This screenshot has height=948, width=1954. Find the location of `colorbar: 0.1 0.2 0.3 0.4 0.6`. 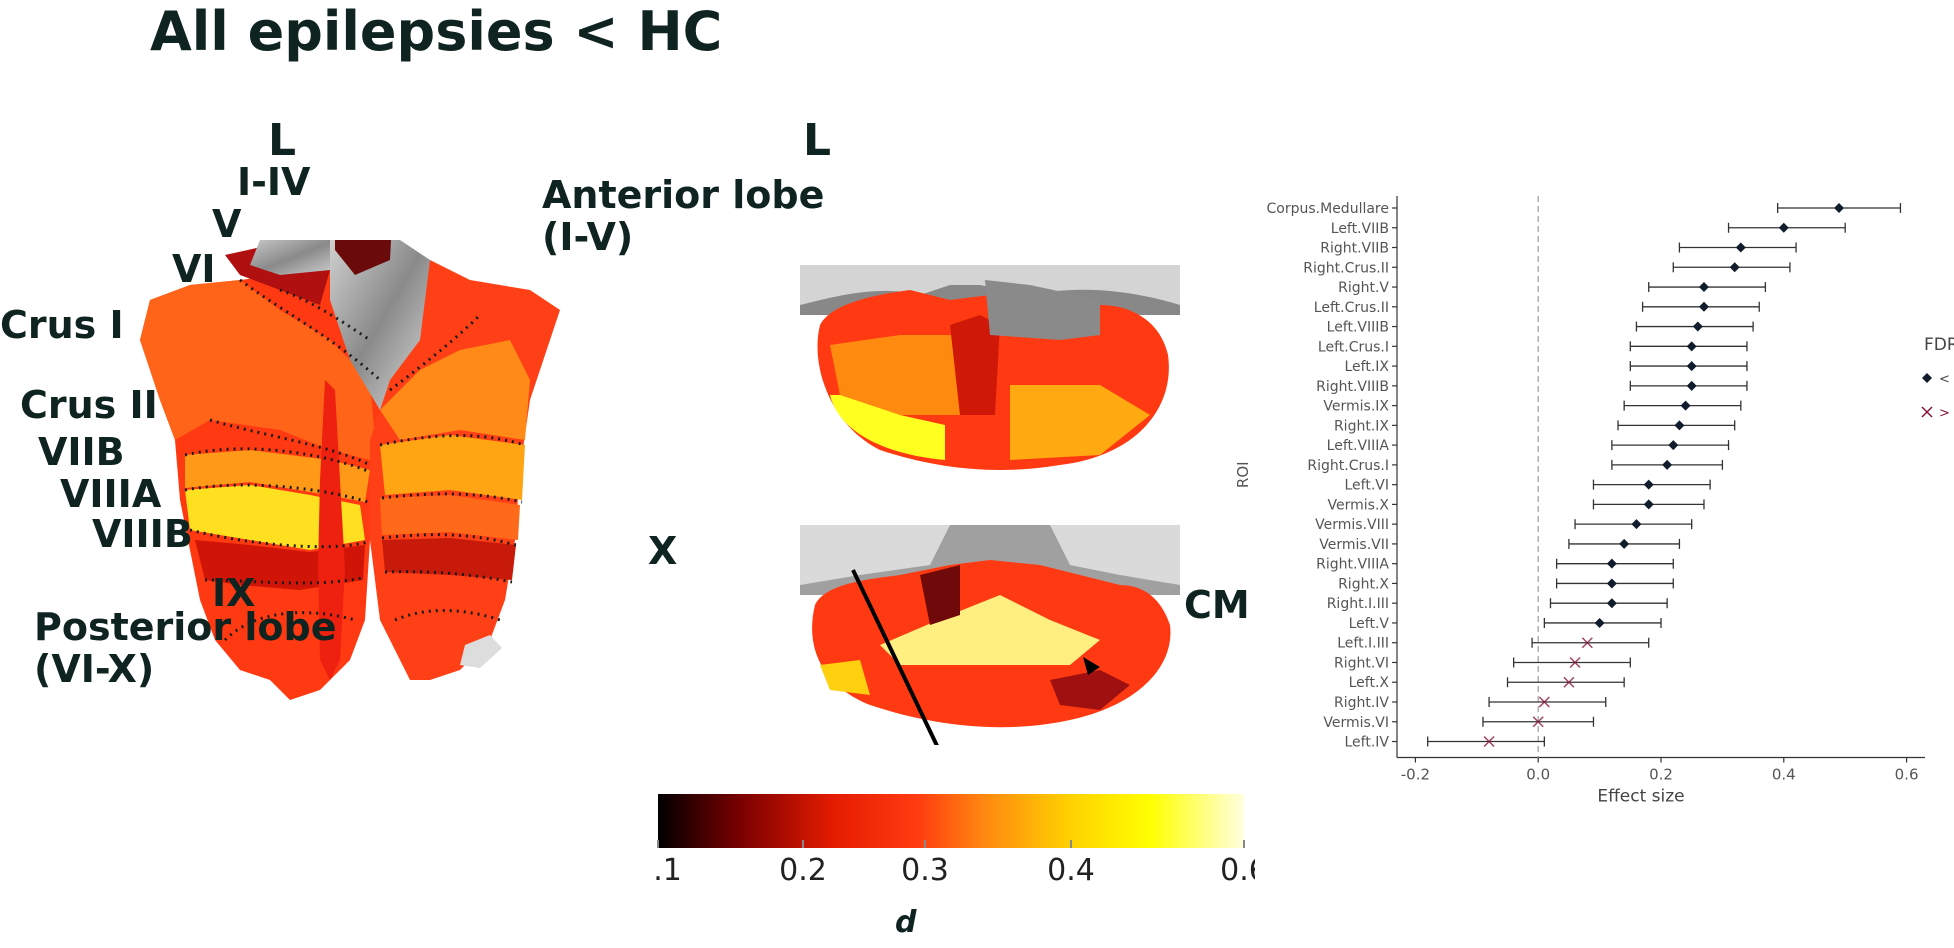

colorbar: 0.1 0.2 0.3 0.4 0.6 is located at coordinates (955, 841).